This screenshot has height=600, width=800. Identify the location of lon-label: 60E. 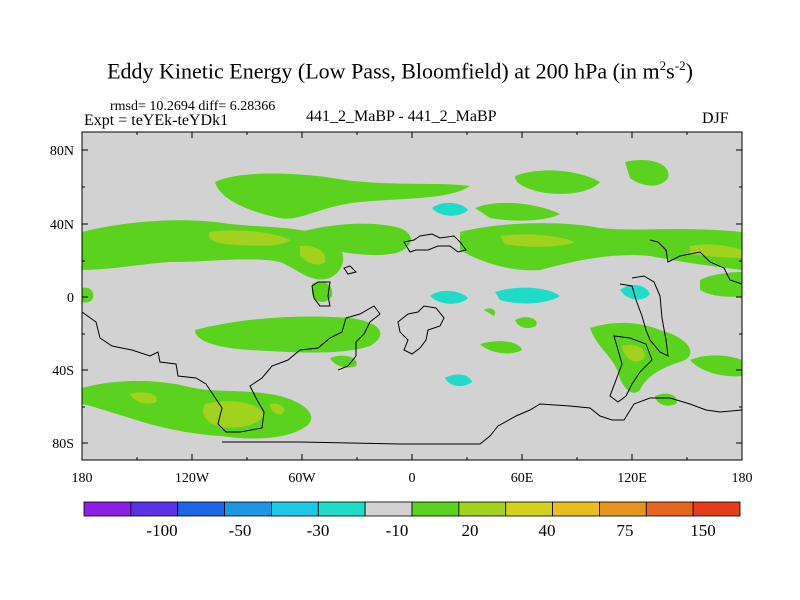
(522, 478).